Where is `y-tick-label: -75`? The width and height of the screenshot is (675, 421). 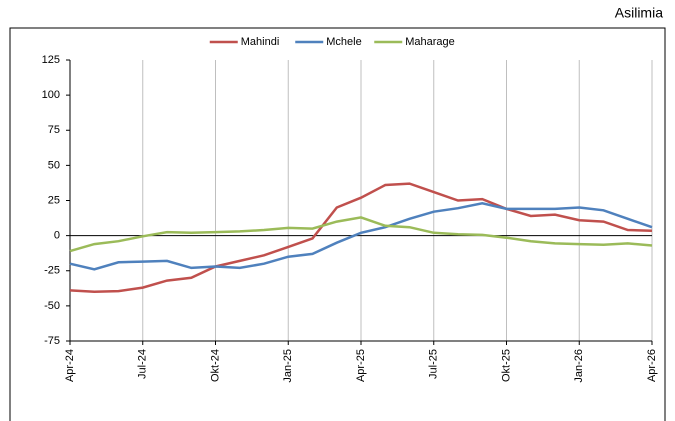
y-tick-label: -75 is located at coordinates (52, 341).